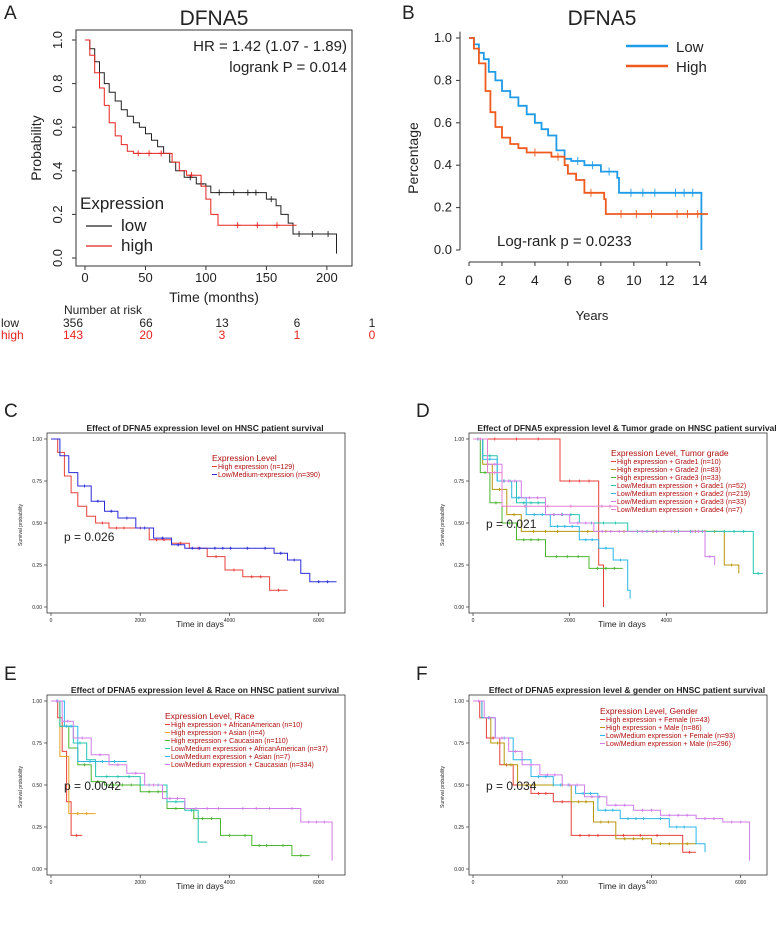 The height and width of the screenshot is (949, 778). What do you see at coordinates (57, 258) in the screenshot?
I see `y-tick-label: 0.0` at bounding box center [57, 258].